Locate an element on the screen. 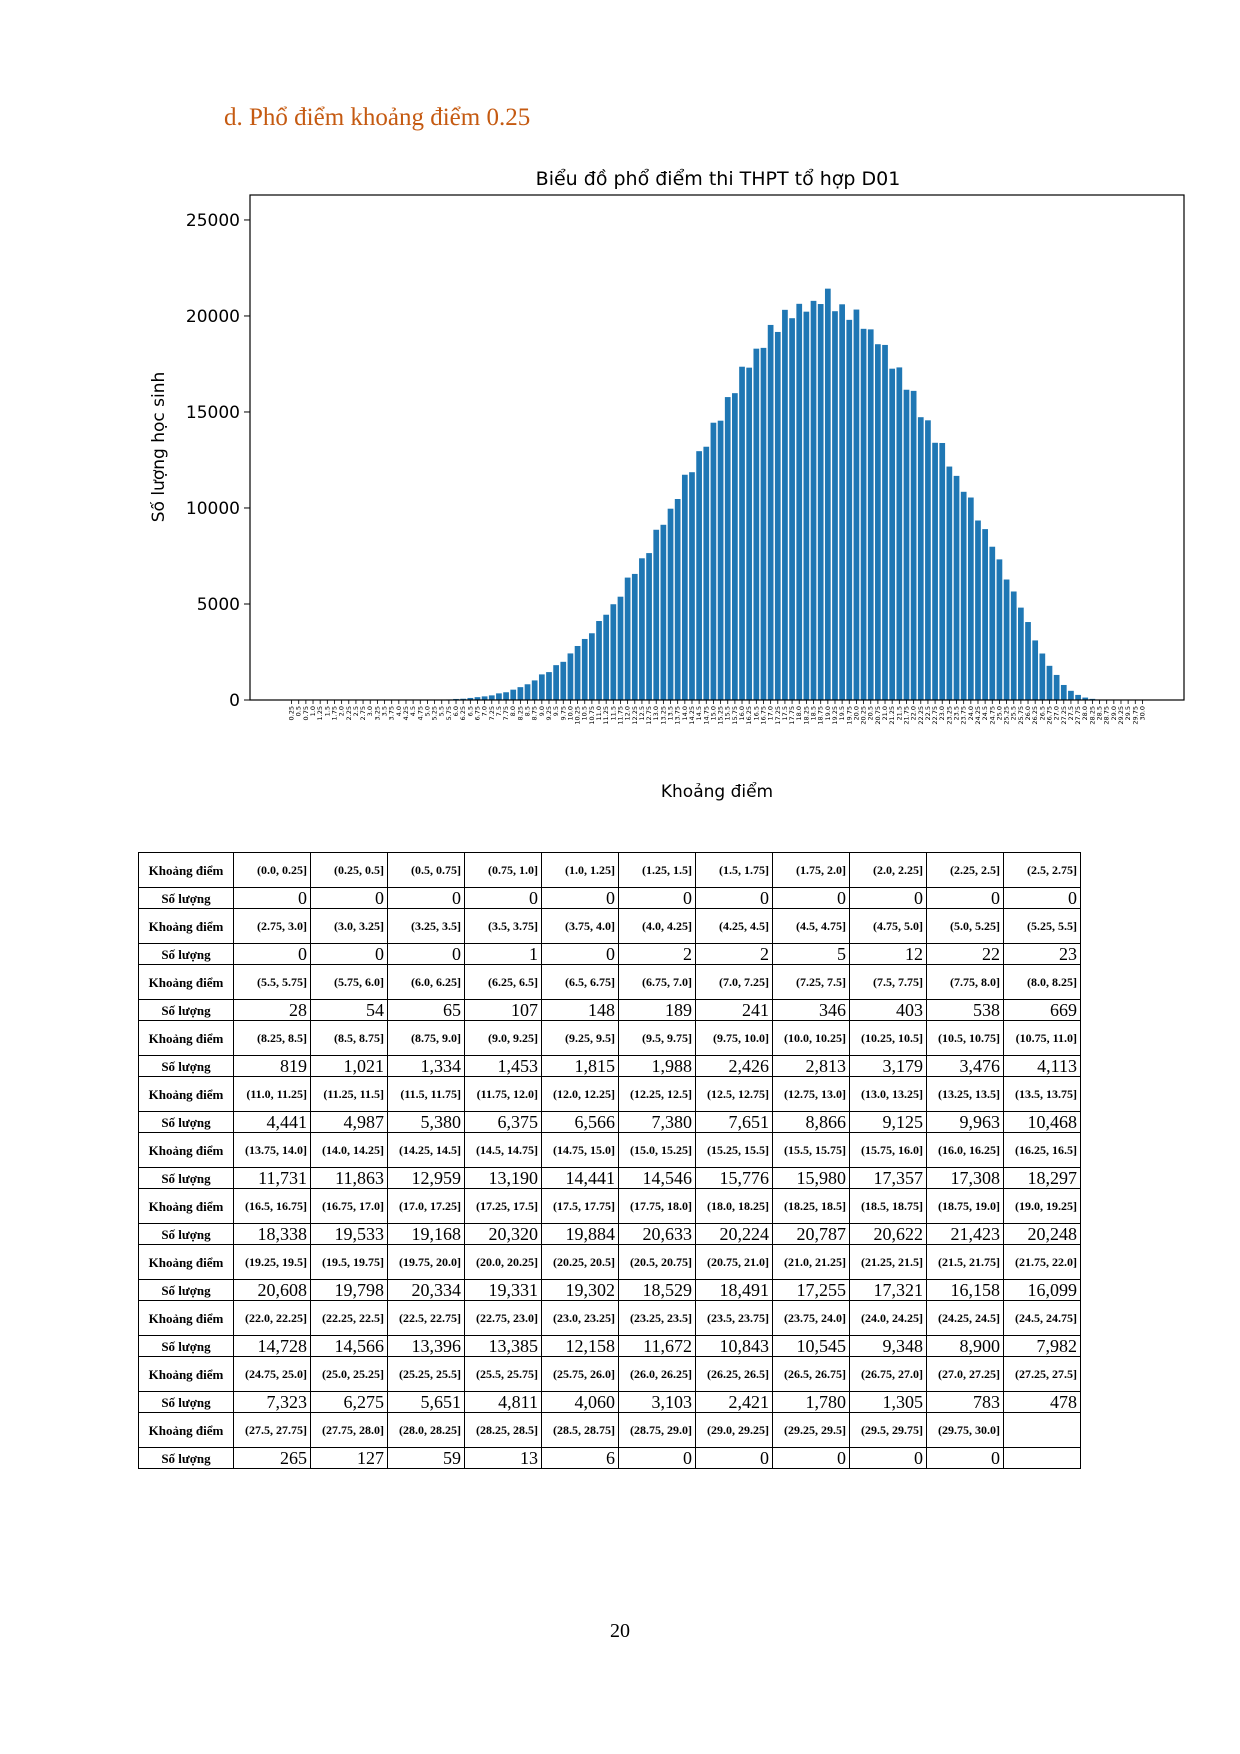 The image size is (1240, 1754). x-tick-label: 7.75 is located at coordinates (506, 713).